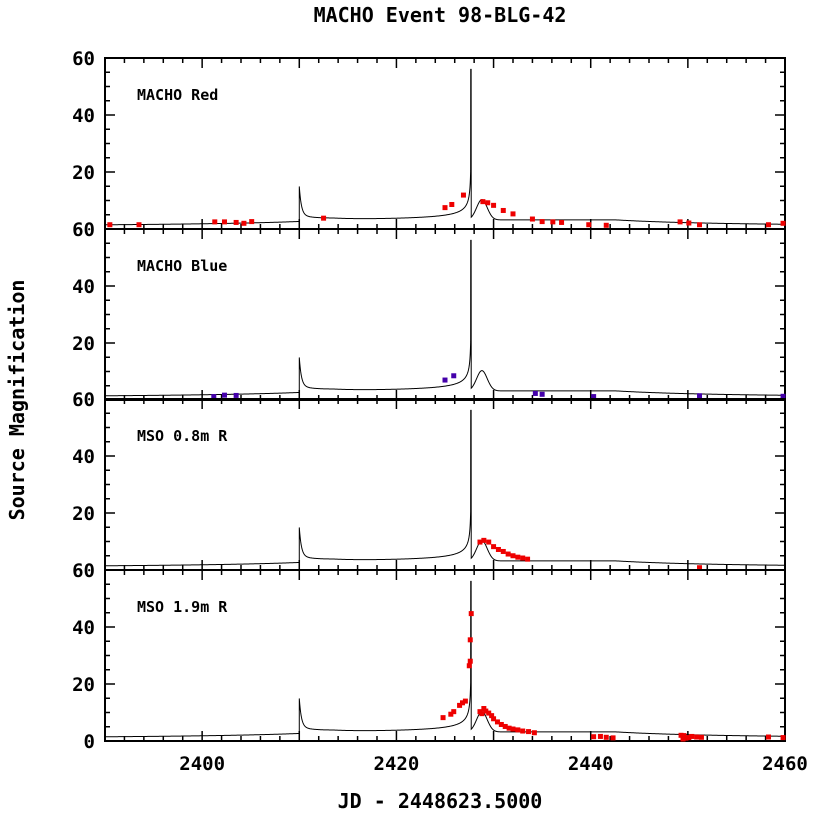 The image size is (830, 830). I want to click on x-tick-label: 2420, so click(397, 764).